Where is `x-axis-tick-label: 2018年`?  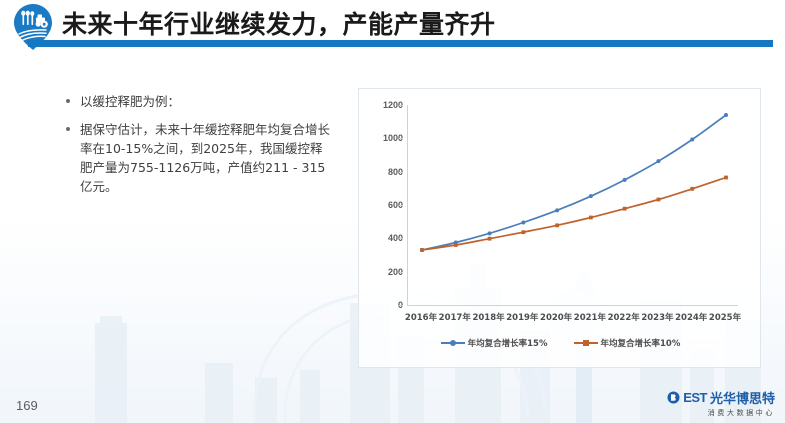 x-axis-tick-label: 2018年 is located at coordinates (488, 318).